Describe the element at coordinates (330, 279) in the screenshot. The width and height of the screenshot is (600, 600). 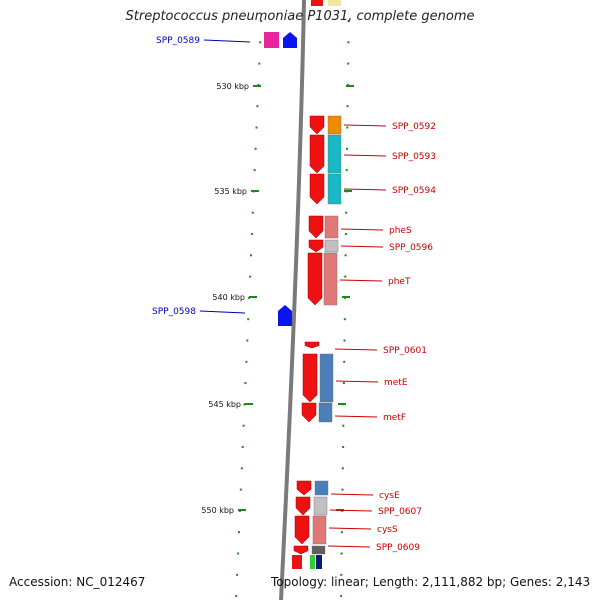
I see `cog-bar-pheT` at that location.